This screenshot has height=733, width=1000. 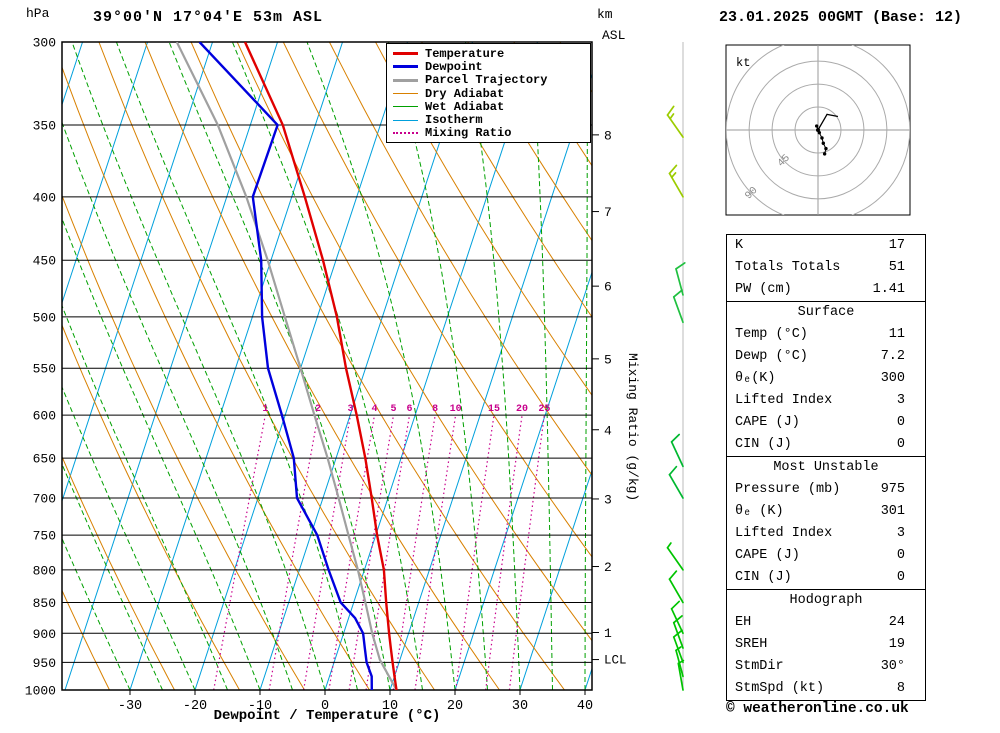 I want to click on table-row-label: Lifted Index, so click(x=784, y=533).